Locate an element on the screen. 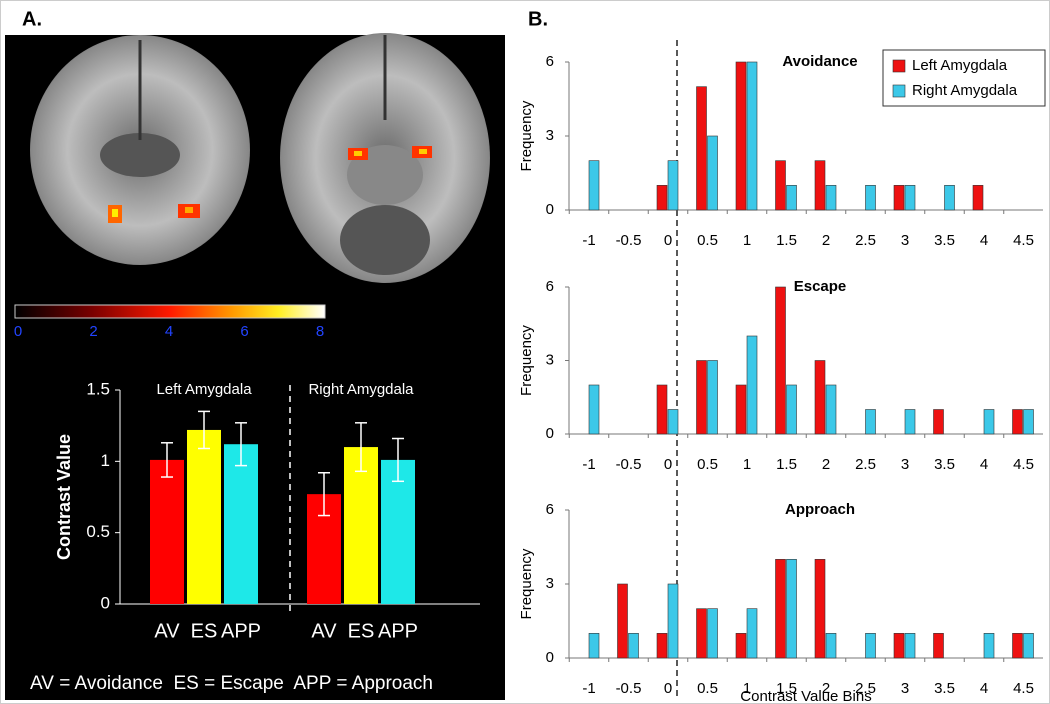 This screenshot has height=704, width=1050. panel-label: A. is located at coordinates (32, 19).